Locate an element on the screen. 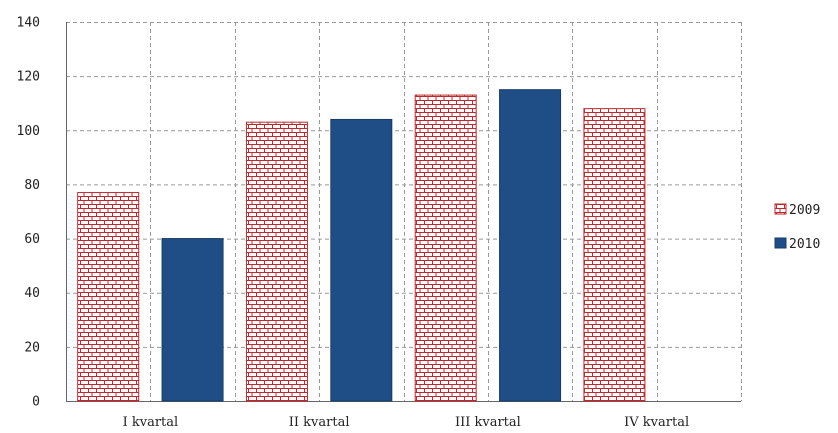  legend-label-2009: 2009 is located at coordinates (804, 210).